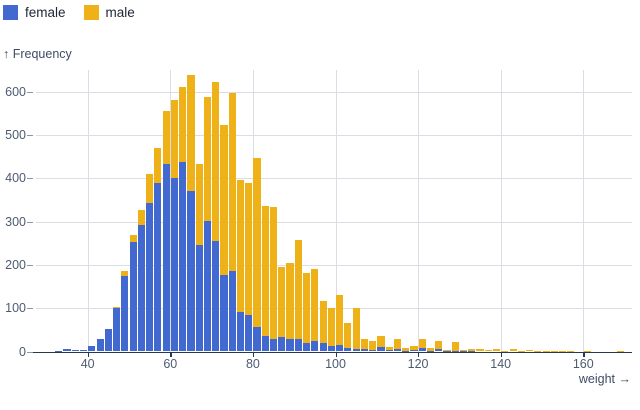 This screenshot has width=640, height=410. I want to click on y-tick-label: 0, so click(22, 351).